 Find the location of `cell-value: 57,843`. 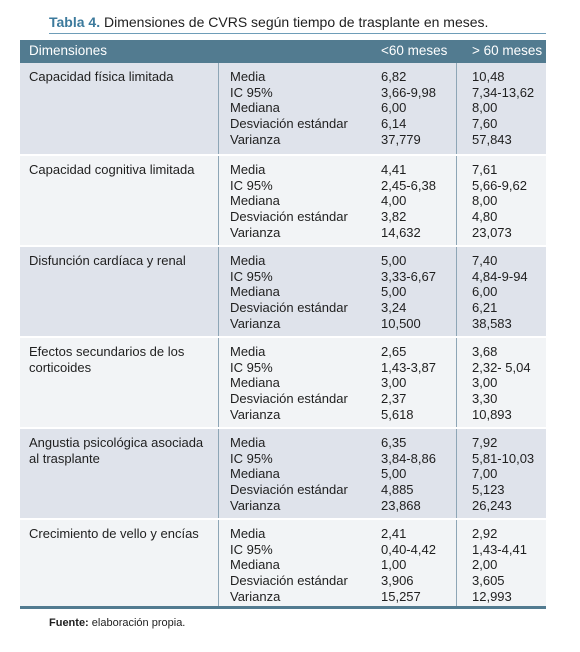

cell-value: 57,843 is located at coordinates (492, 139).